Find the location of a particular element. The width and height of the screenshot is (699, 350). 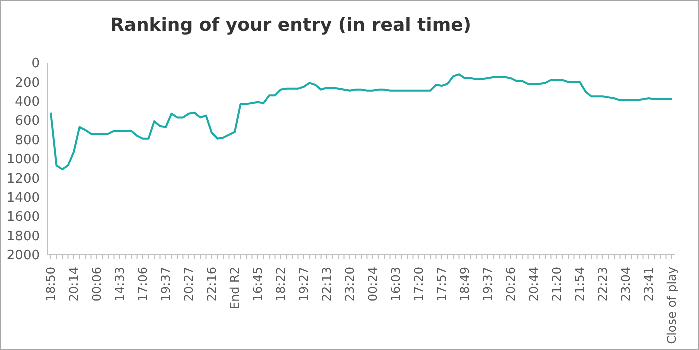

x-tick-label: 16:03 is located at coordinates (396, 284).